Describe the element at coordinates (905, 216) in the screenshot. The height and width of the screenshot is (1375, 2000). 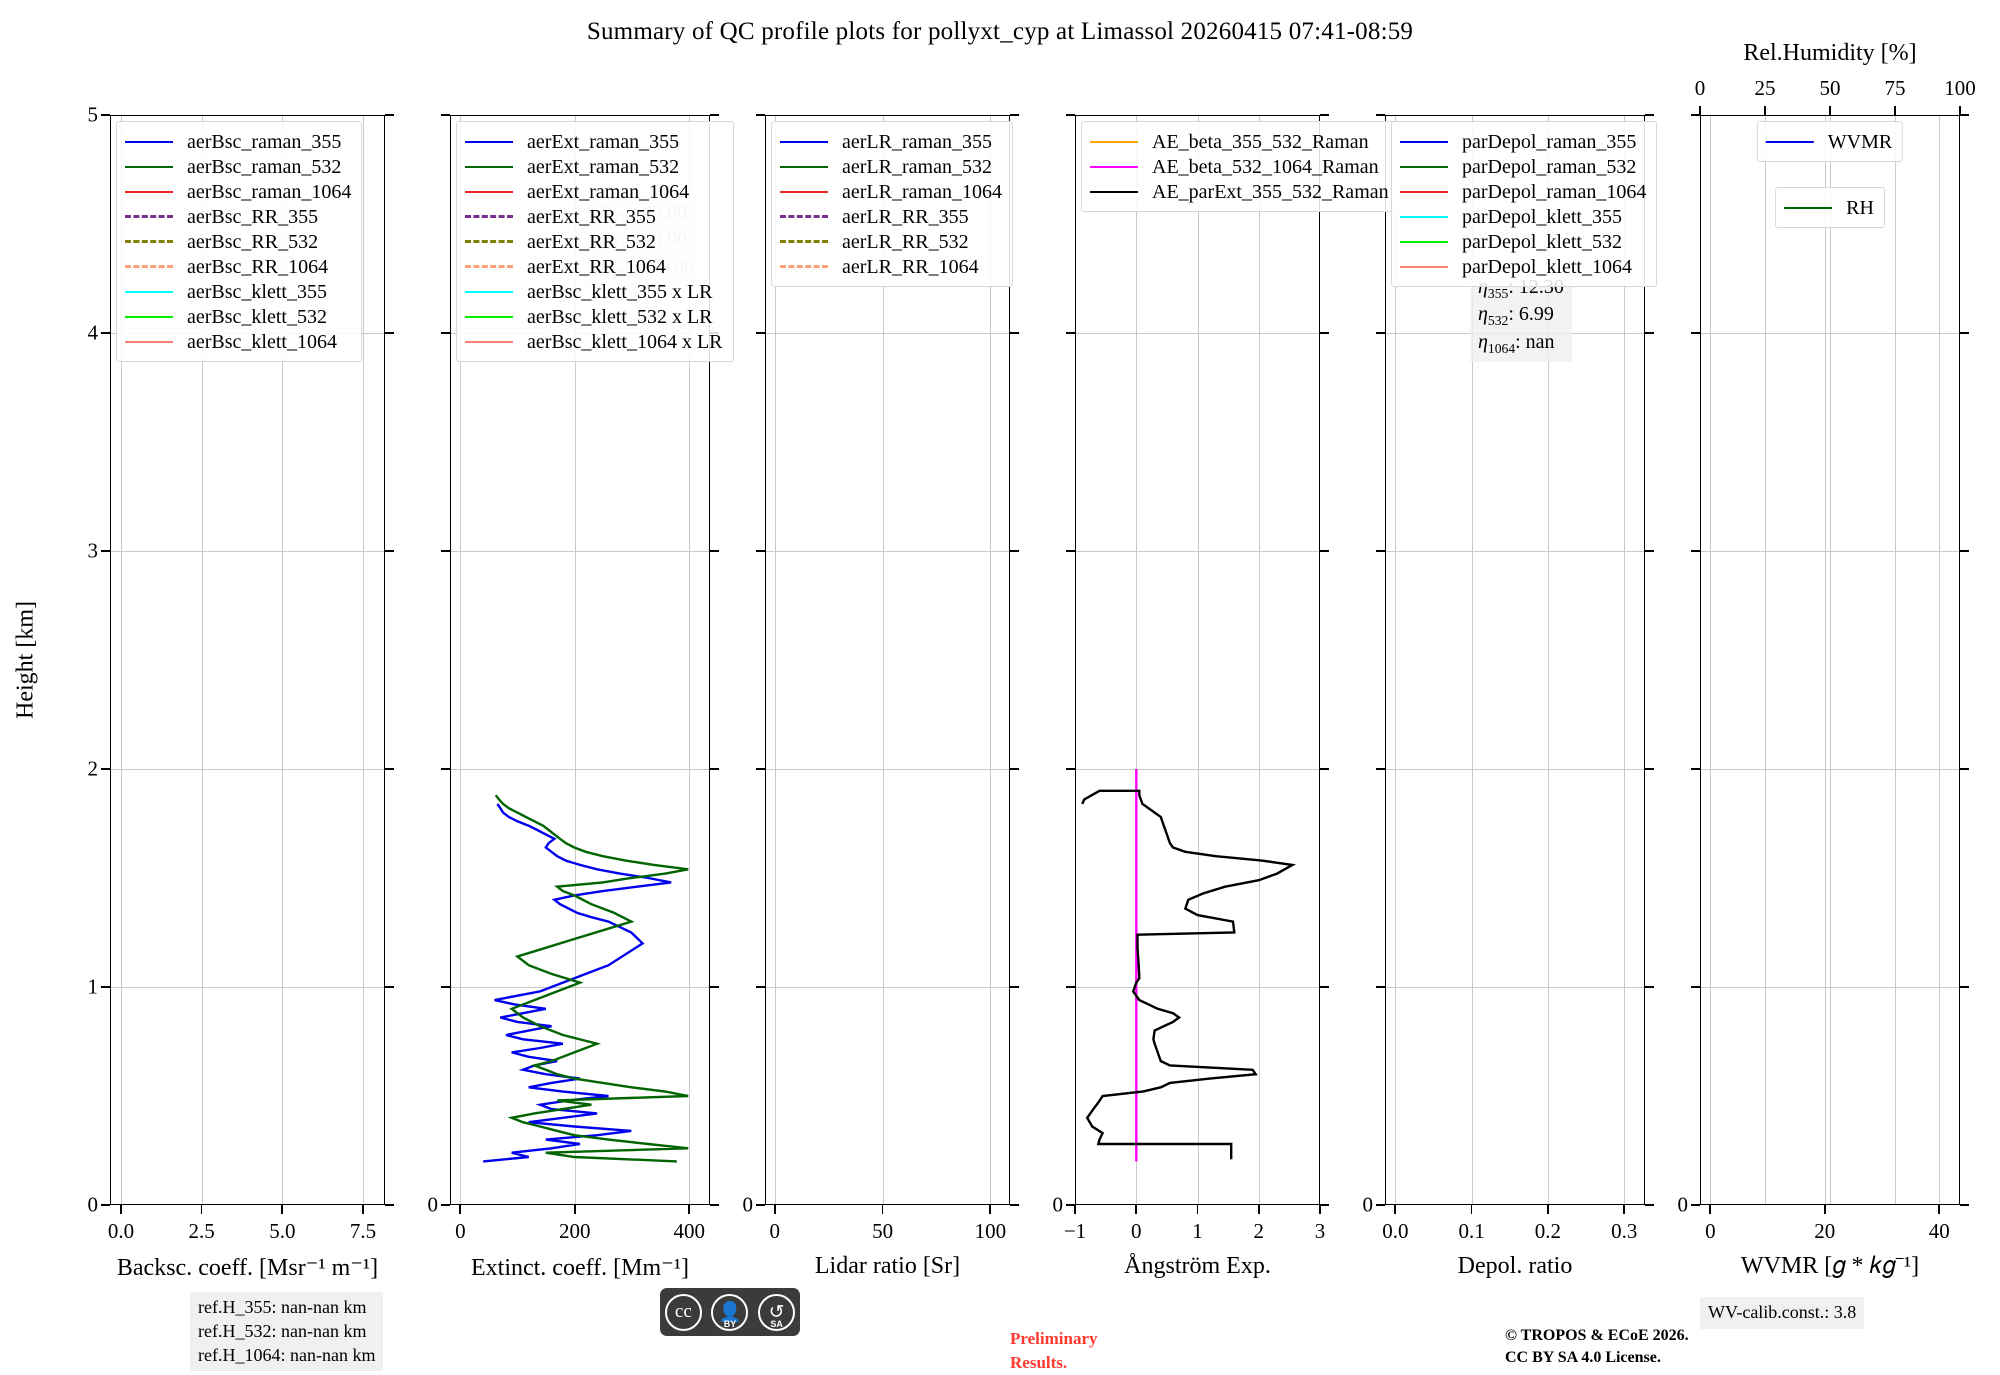
I see `legend-label: aerLR_RR_355` at that location.